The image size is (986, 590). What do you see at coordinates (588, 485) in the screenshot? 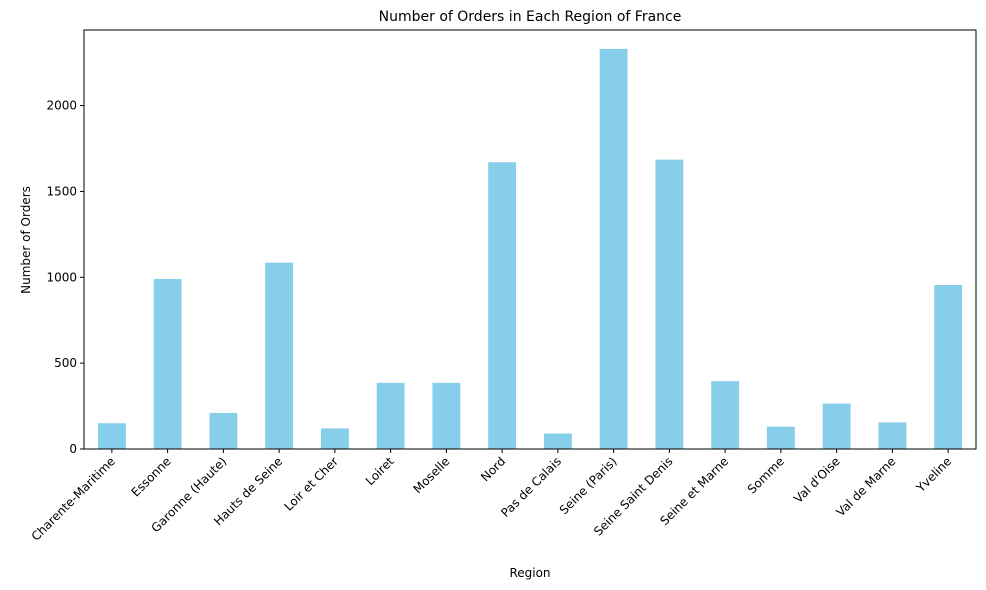
I see `x-tick-label: Seine (Paris)` at bounding box center [588, 485].